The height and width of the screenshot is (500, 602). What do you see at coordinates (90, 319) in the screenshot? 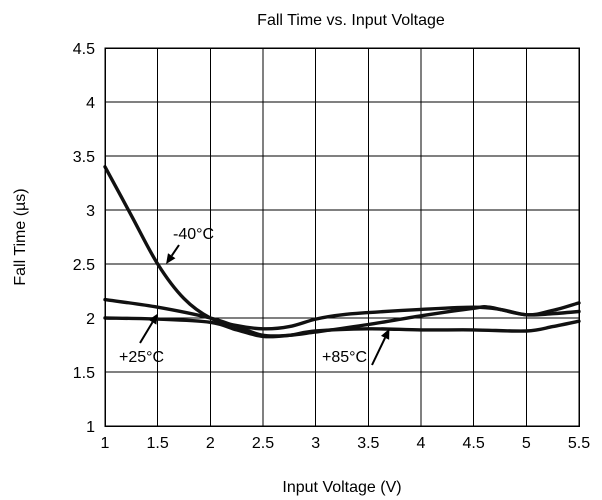
I see `y-tick-label: 2` at bounding box center [90, 319].